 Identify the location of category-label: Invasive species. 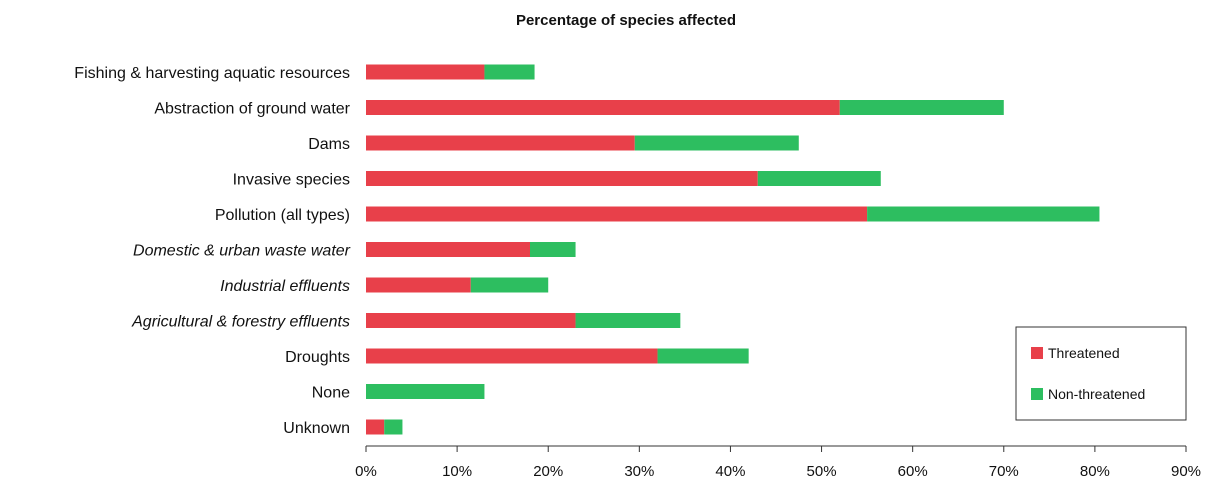
(291, 180).